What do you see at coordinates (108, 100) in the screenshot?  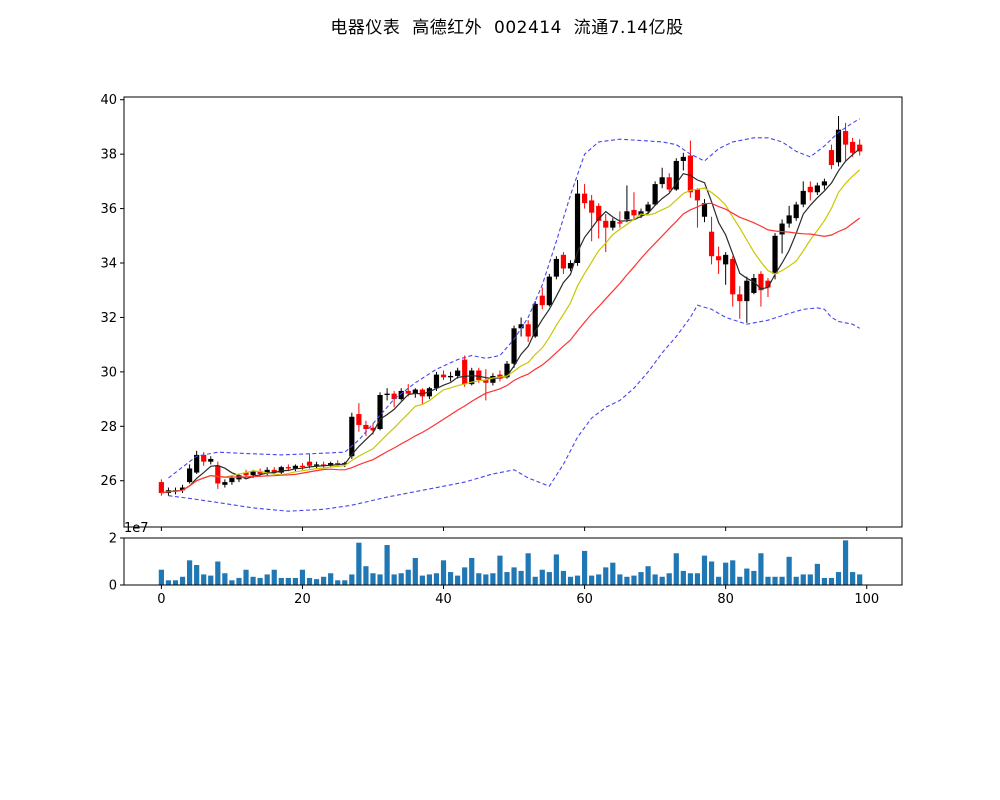 I see `y-tick-label: 40` at bounding box center [108, 100].